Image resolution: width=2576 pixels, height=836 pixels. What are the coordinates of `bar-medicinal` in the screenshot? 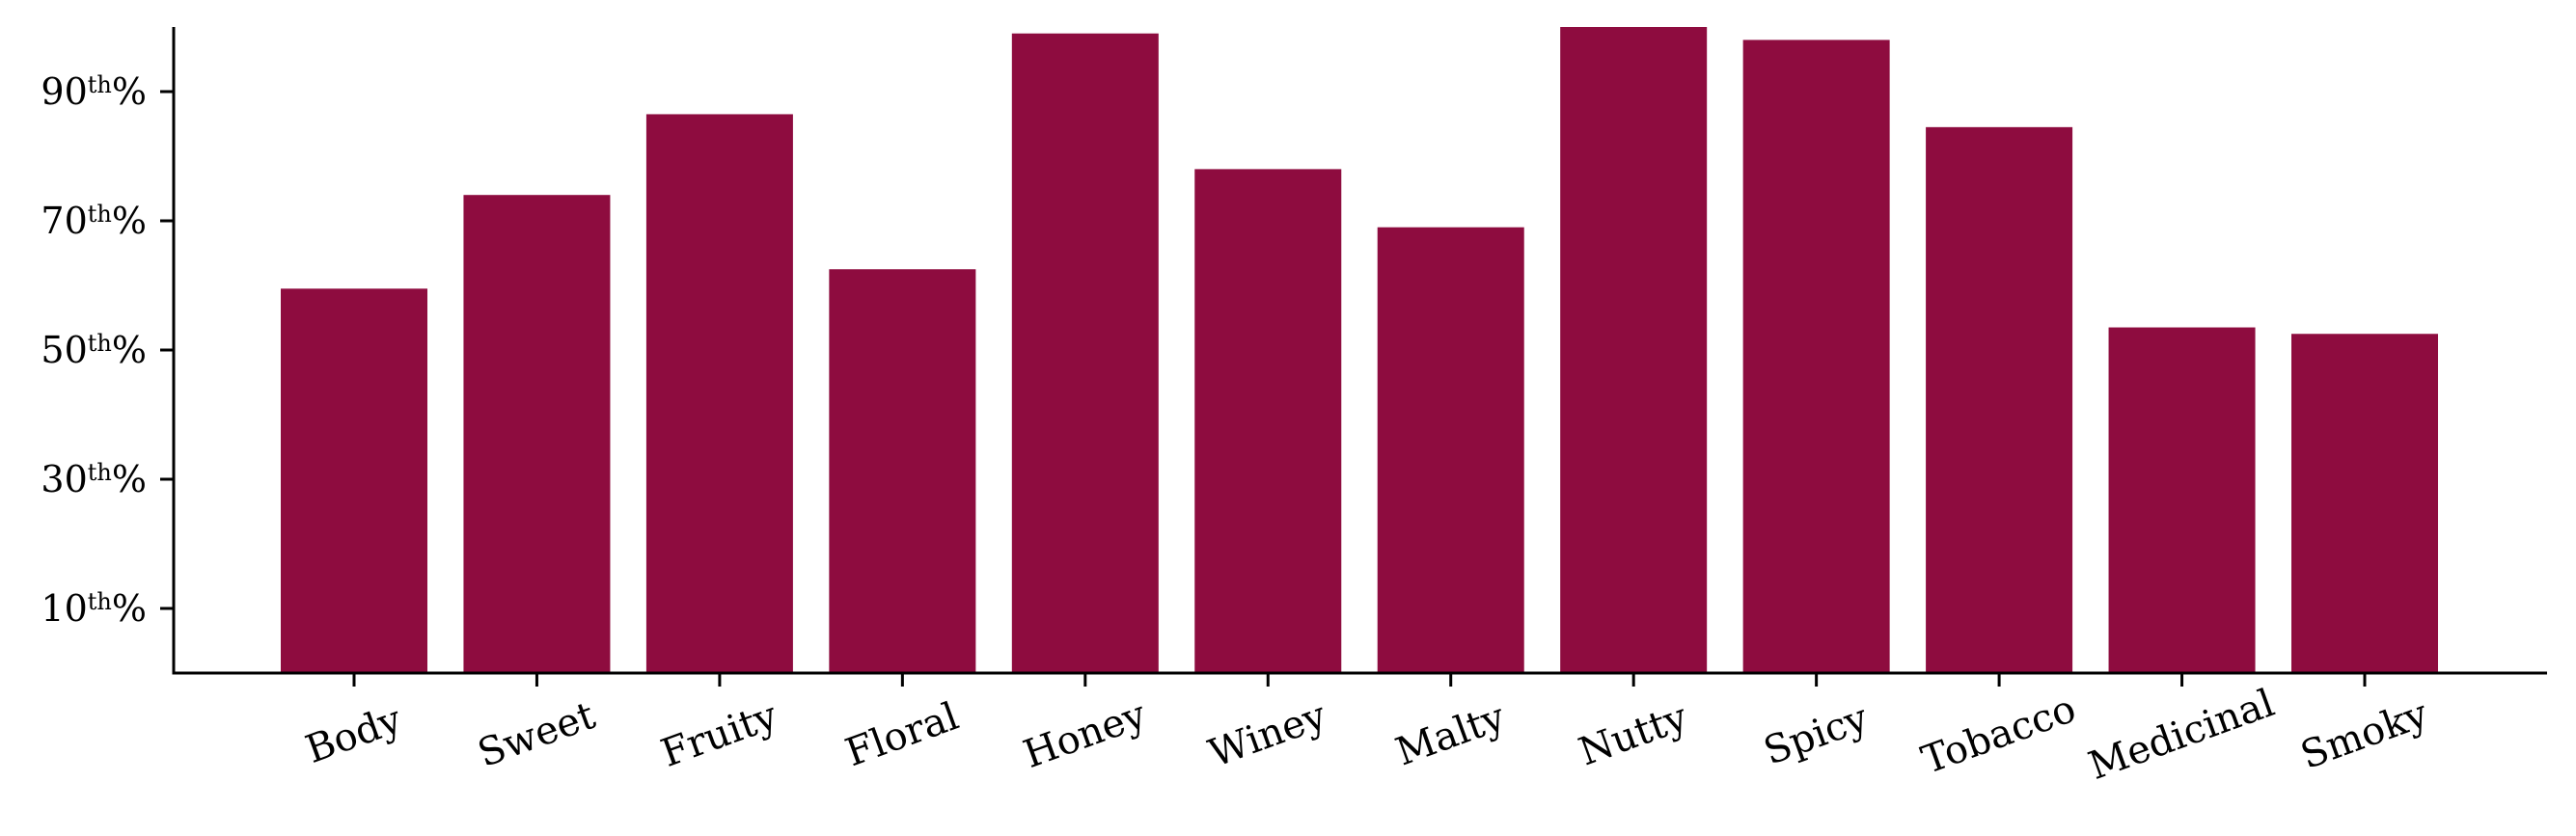 It's located at (2182, 500).